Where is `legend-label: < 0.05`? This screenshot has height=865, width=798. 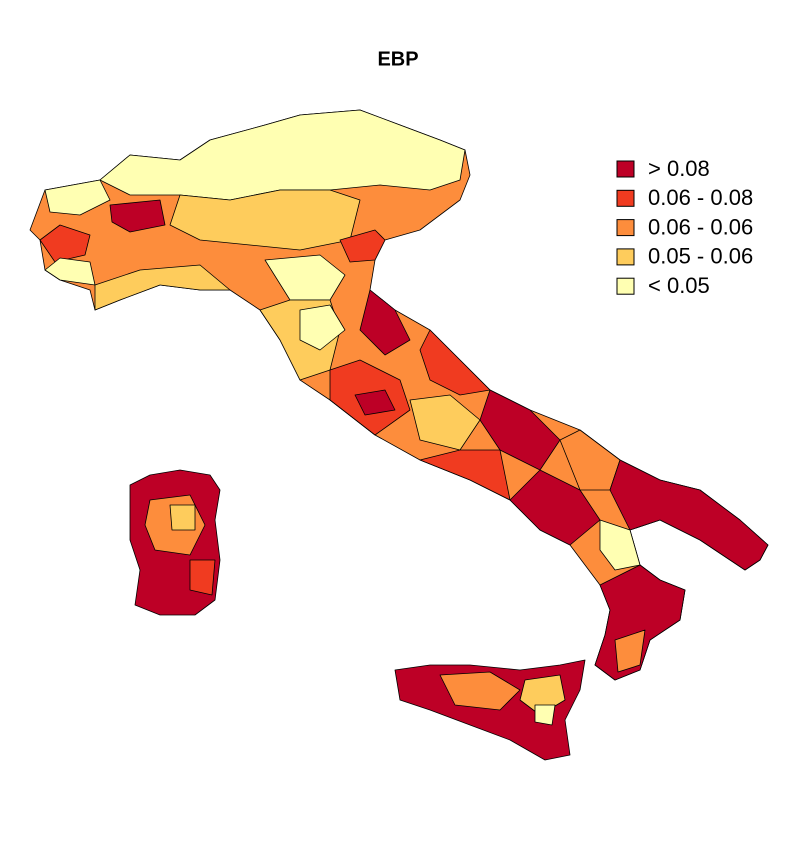
legend-label: < 0.05 is located at coordinates (679, 285).